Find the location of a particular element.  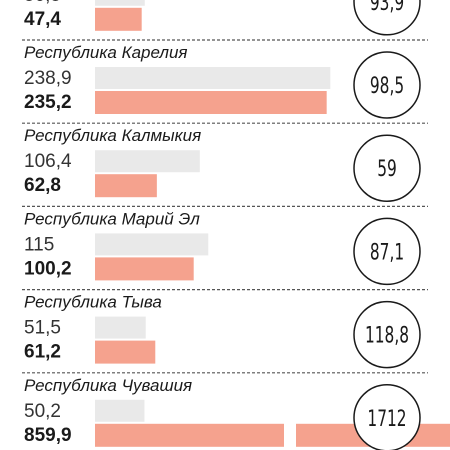

value-before: 238,9 is located at coordinates (48, 78).